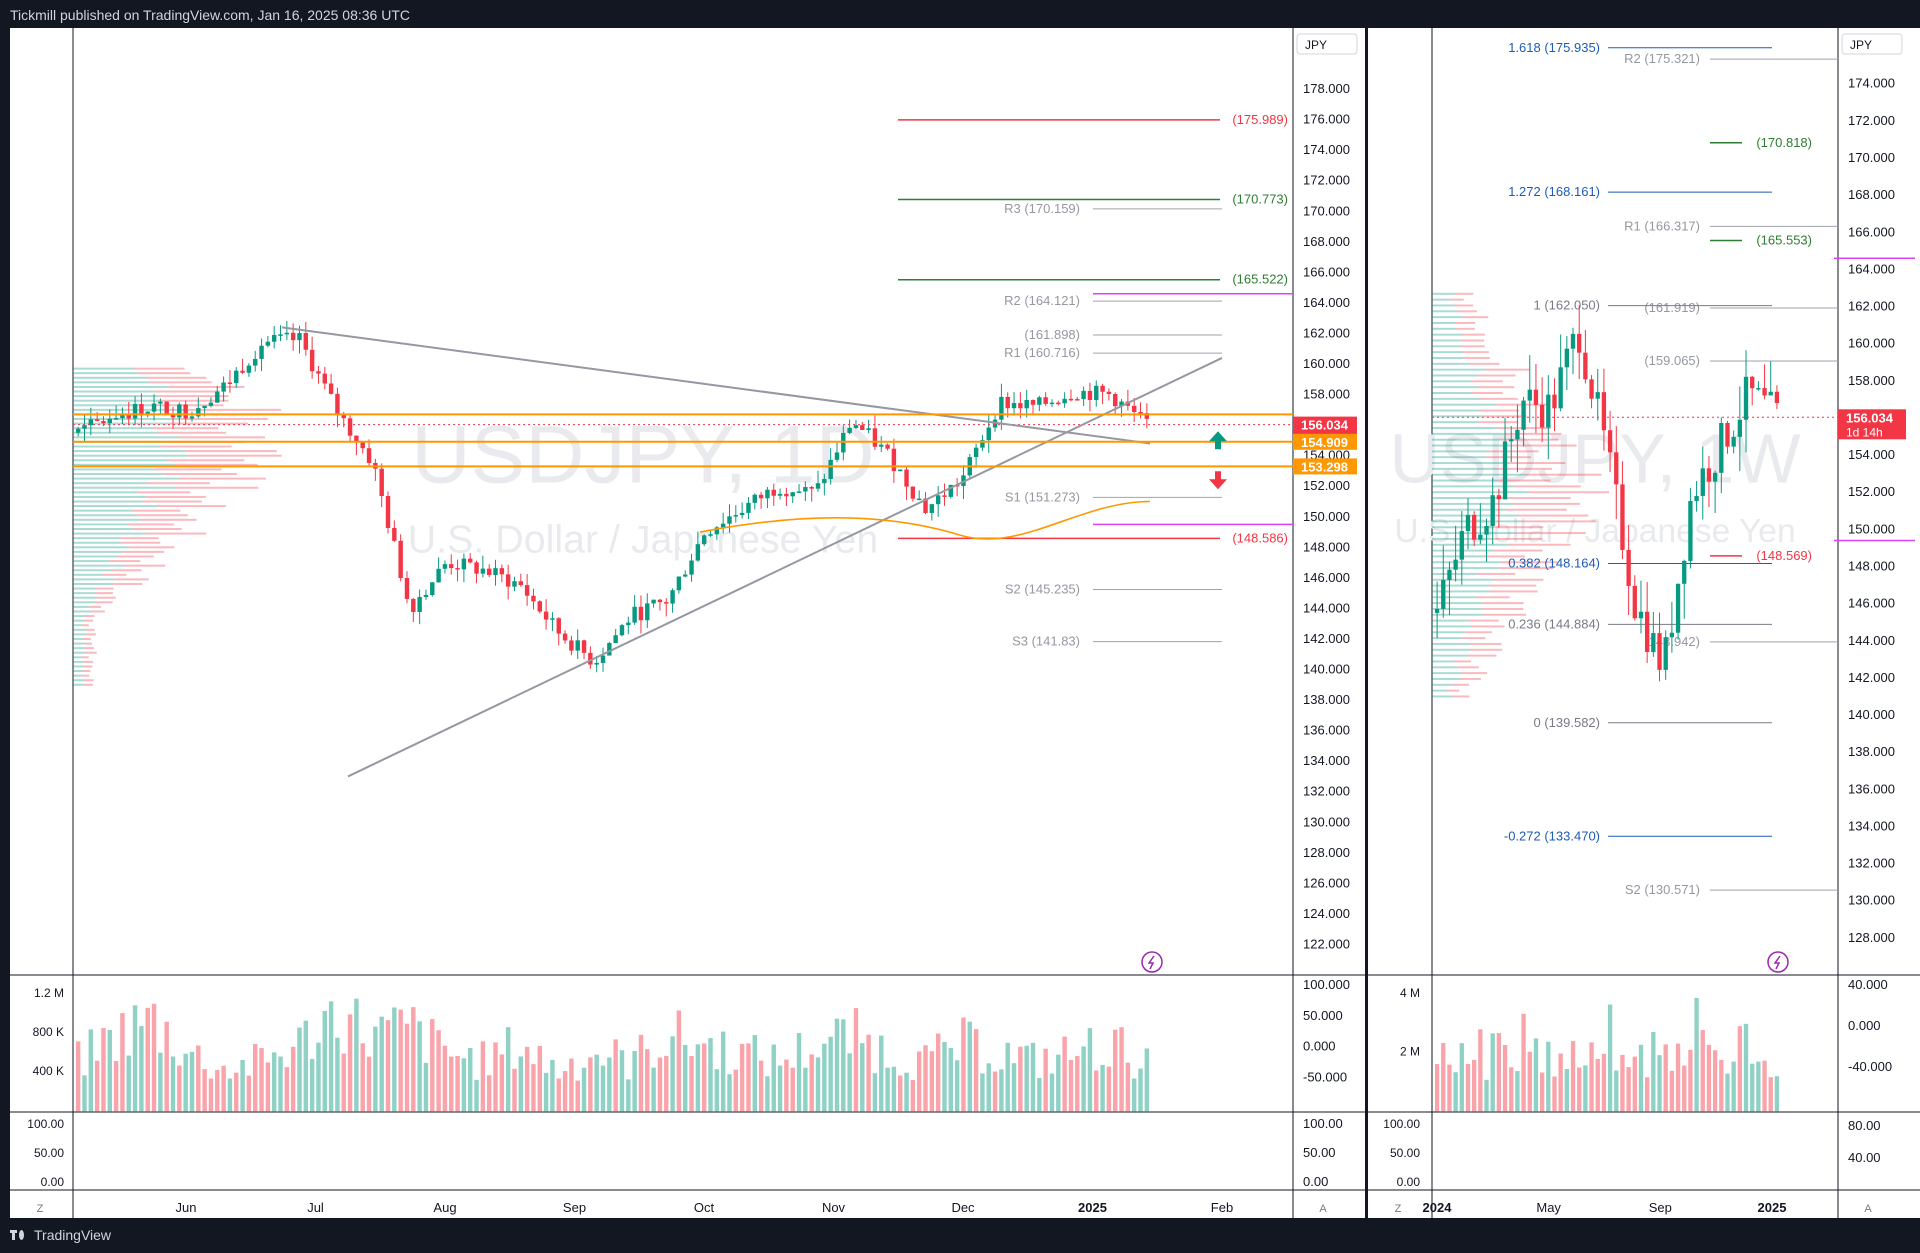 Image resolution: width=1920 pixels, height=1253 pixels. What do you see at coordinates (1326, 669) in the screenshot?
I see `y-tick-label: 140.000` at bounding box center [1326, 669].